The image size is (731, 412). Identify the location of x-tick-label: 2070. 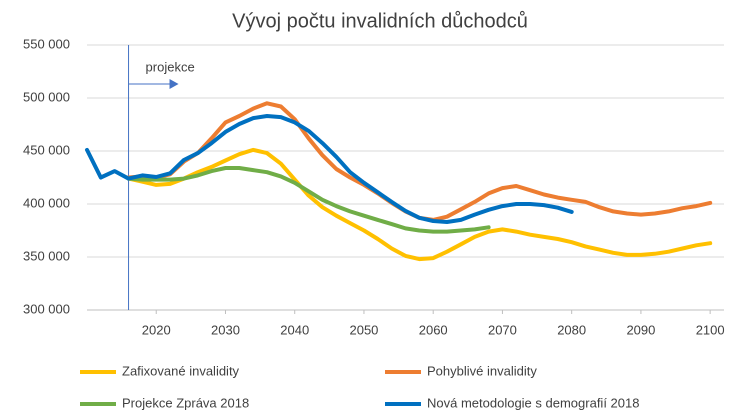
(502, 329).